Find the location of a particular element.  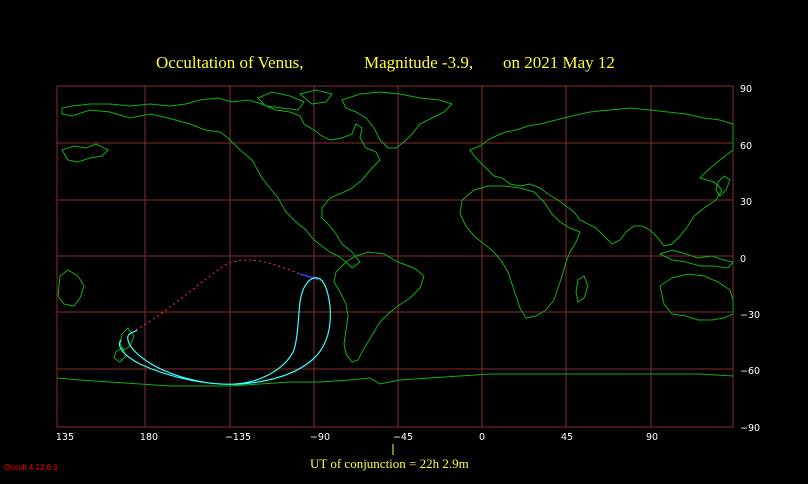

north-america-coastline is located at coordinates (221, 183).